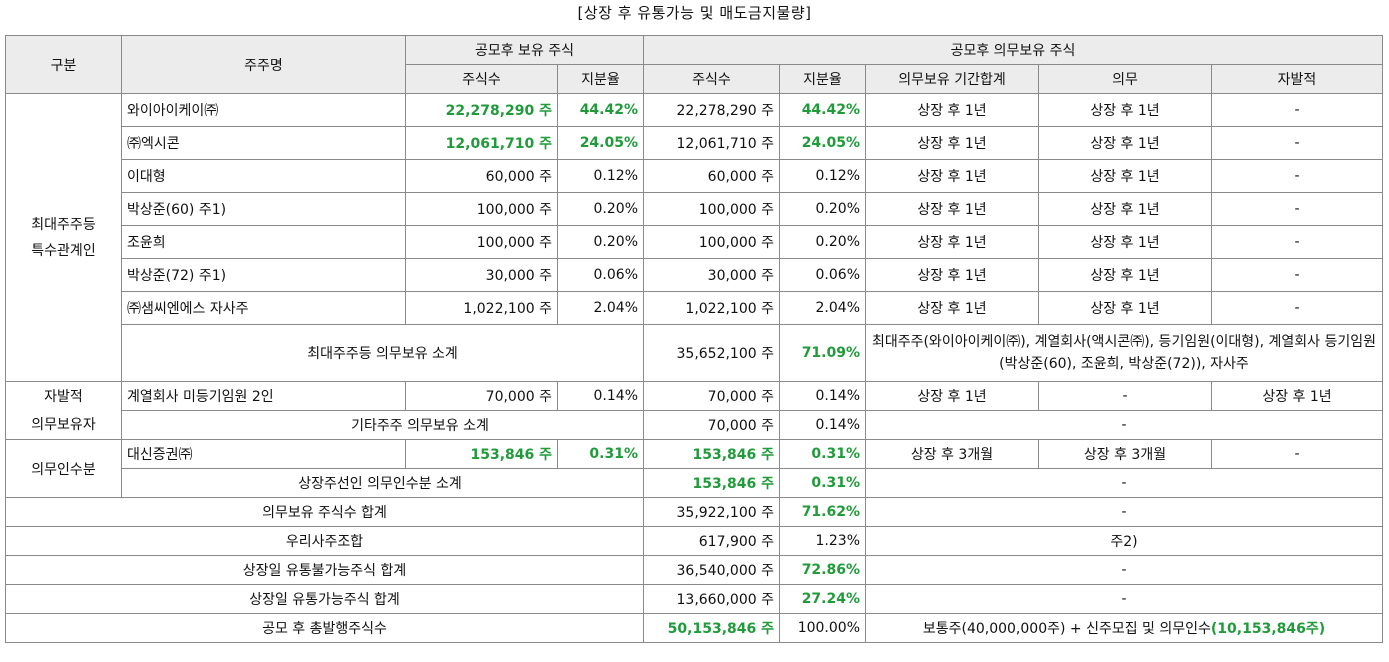 The width and height of the screenshot is (1389, 662). What do you see at coordinates (1125, 454) in the screenshot?
I see `mandatory-period: 상장 후 3개월` at bounding box center [1125, 454].